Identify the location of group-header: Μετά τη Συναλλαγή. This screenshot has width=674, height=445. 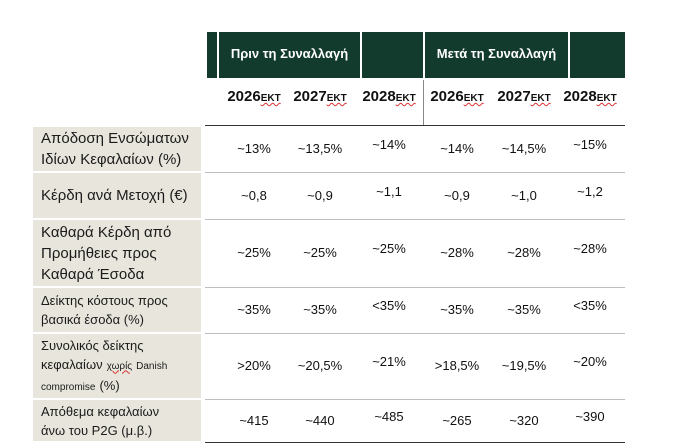
(496, 53).